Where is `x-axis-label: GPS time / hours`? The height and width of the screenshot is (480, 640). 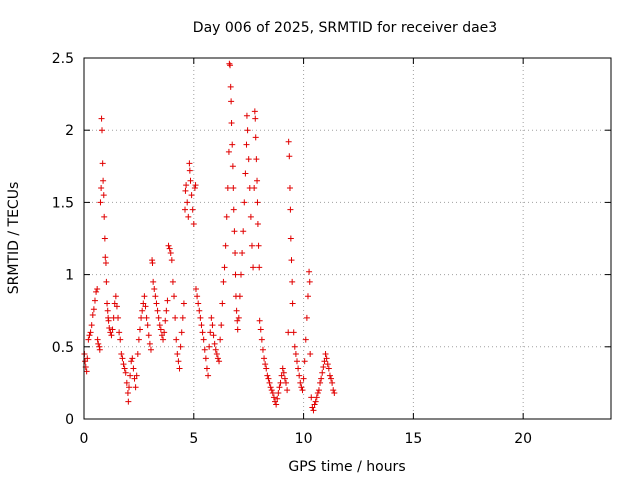 x-axis-label: GPS time / hours is located at coordinates (346, 467).